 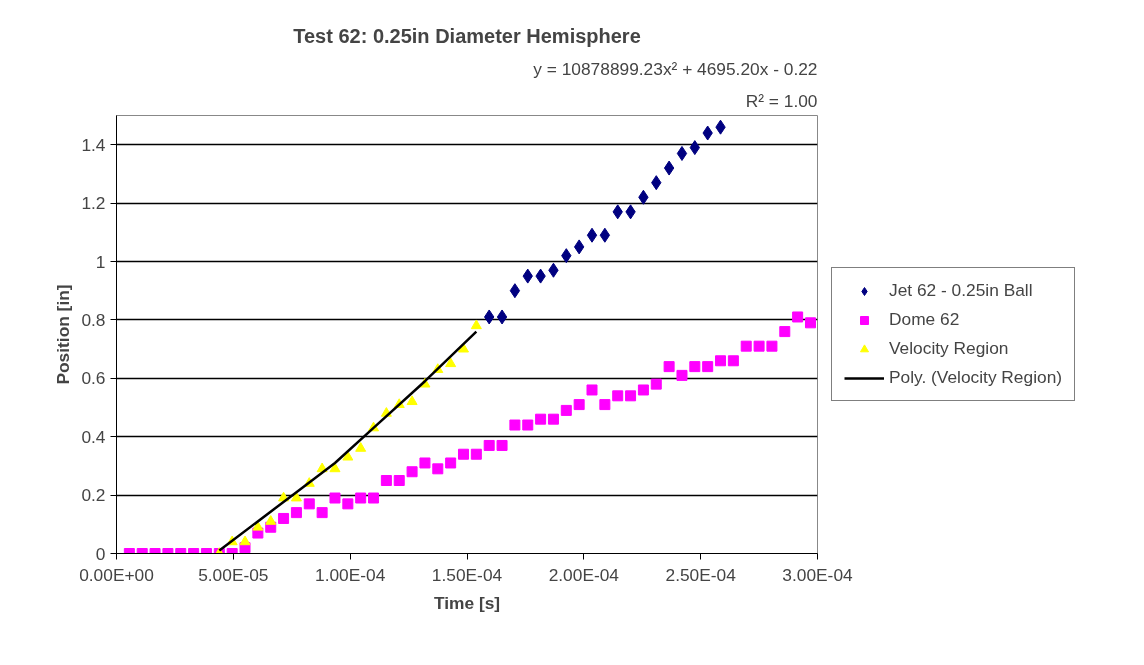 What do you see at coordinates (233, 574) in the screenshot?
I see `x-tick-label: 5.00E-05` at bounding box center [233, 574].